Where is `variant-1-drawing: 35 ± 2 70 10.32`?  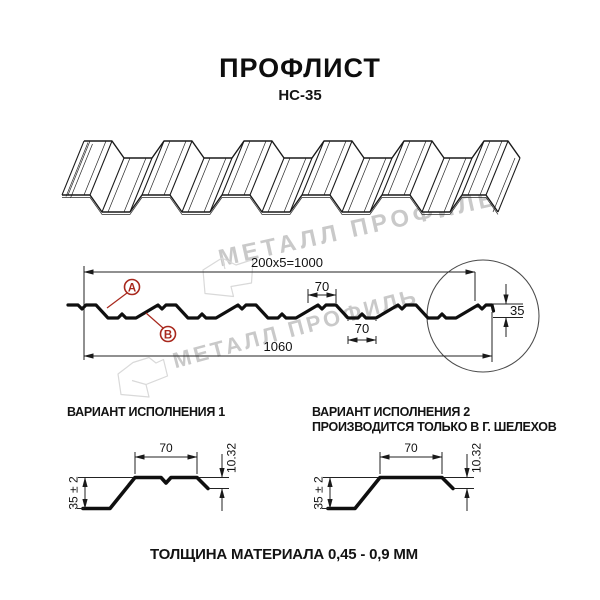
variant-1-drawing: 35 ± 2 70 10.32 is located at coordinates (153, 476).